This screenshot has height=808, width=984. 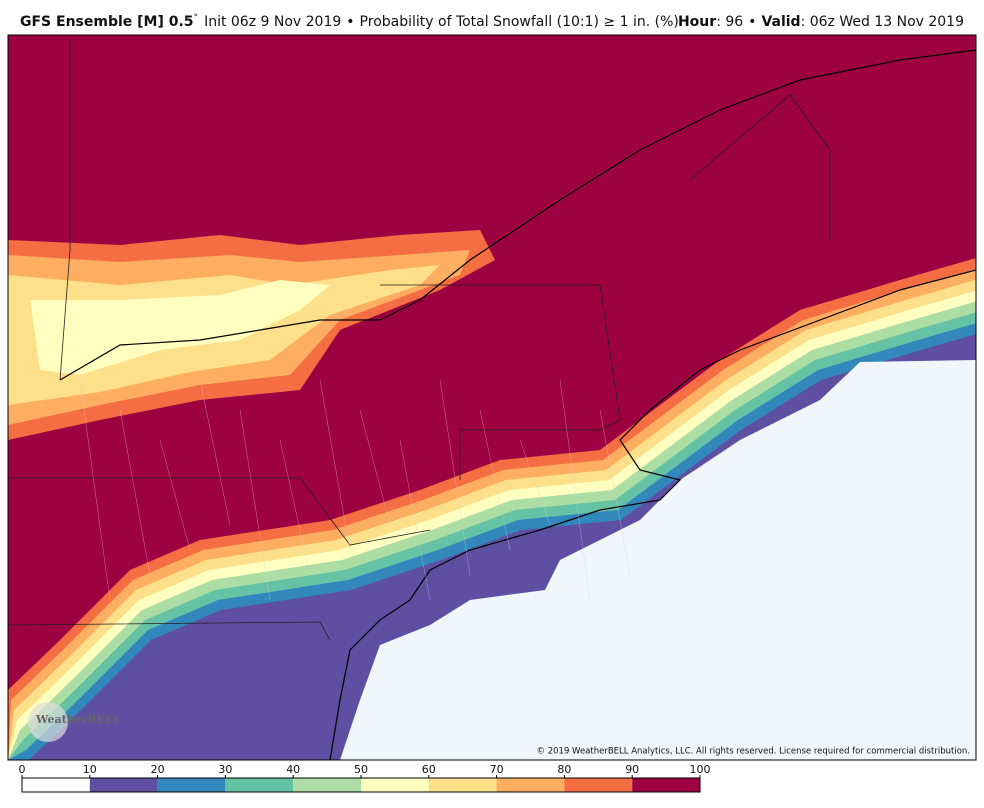 I want to click on logo-mark, so click(x=48, y=722).